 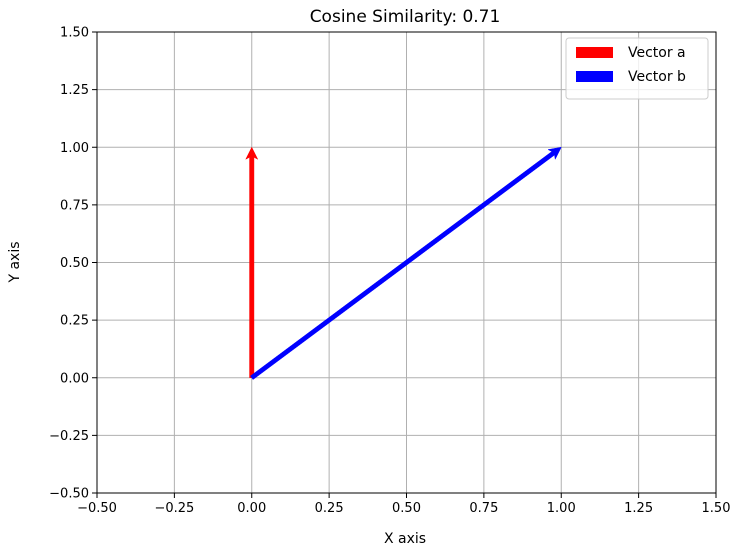 What do you see at coordinates (657, 77) in the screenshot?
I see `legend-label-b: Vector b` at bounding box center [657, 77].